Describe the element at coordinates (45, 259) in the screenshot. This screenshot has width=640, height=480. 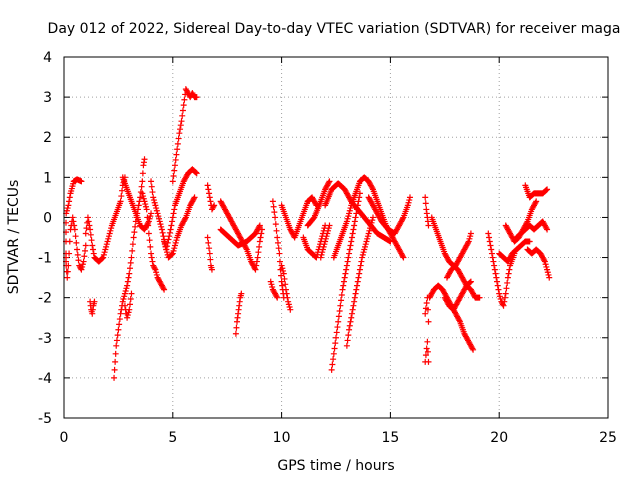
I see `y-tick-label: -1` at that location.